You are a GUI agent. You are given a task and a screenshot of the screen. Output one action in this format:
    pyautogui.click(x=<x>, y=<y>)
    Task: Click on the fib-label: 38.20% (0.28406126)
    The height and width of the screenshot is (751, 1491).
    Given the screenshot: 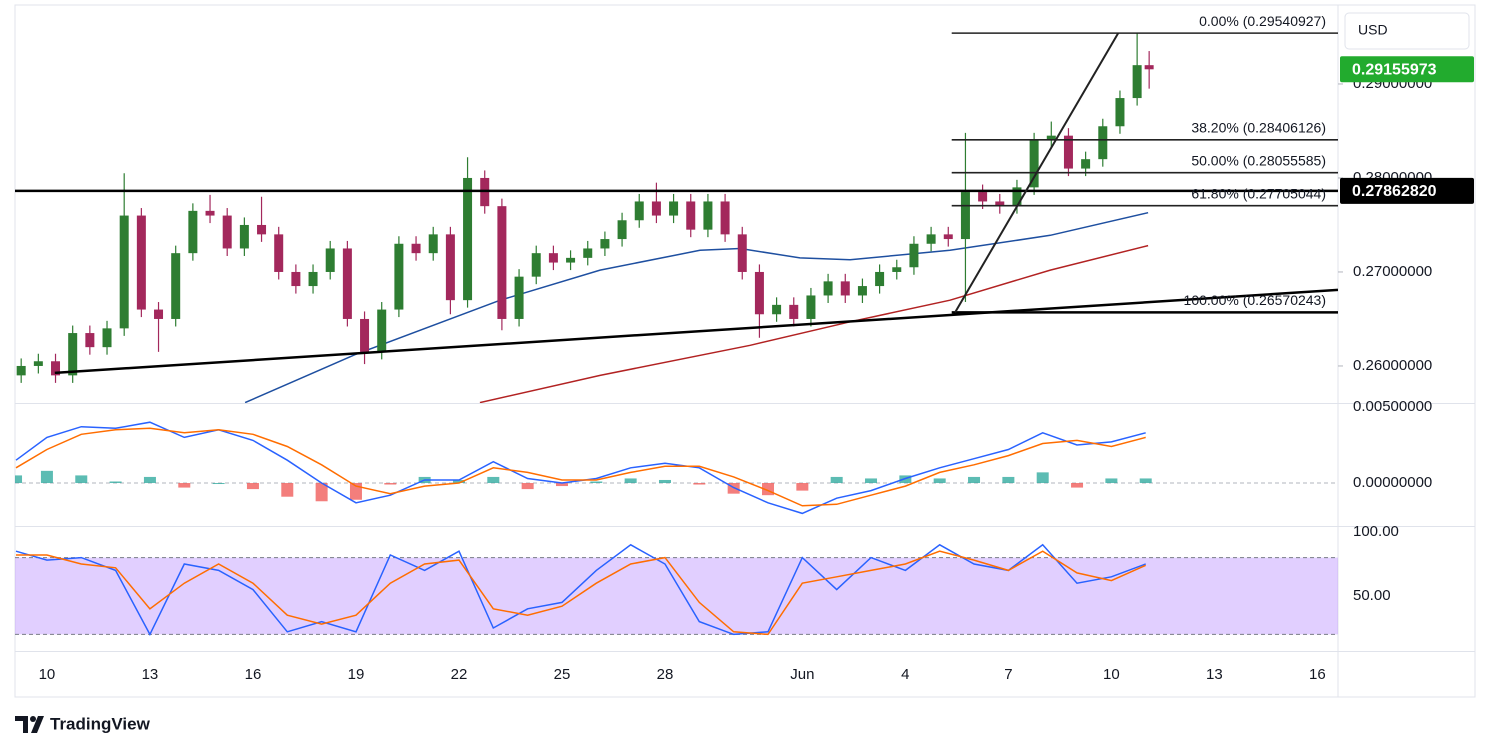 What is the action you would take?
    pyautogui.click(x=1258, y=127)
    